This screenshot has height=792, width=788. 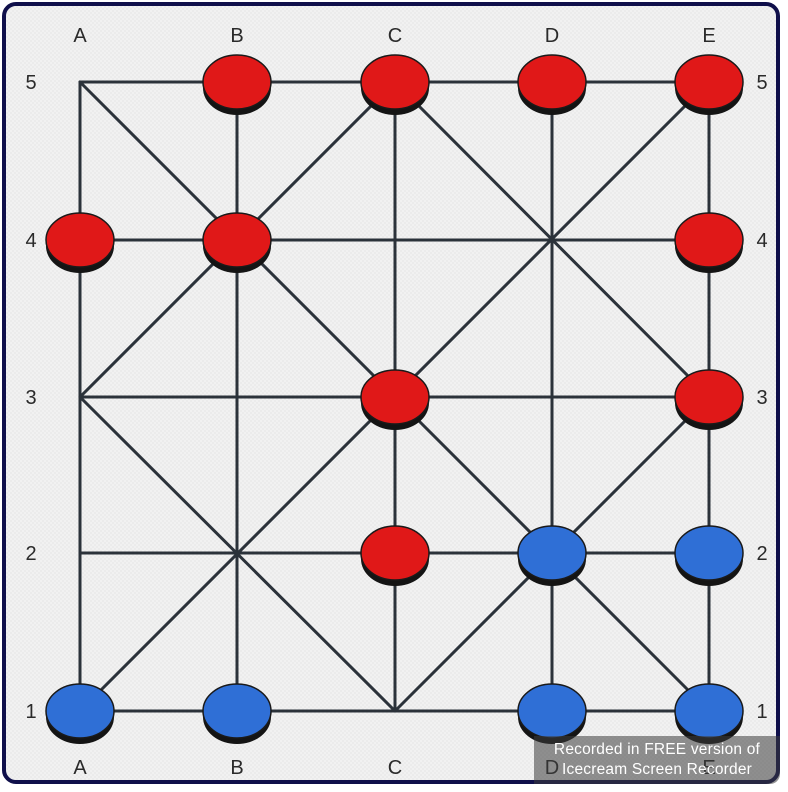 What do you see at coordinates (30, 398) in the screenshot?
I see `row-label-left-3: 3` at bounding box center [30, 398].